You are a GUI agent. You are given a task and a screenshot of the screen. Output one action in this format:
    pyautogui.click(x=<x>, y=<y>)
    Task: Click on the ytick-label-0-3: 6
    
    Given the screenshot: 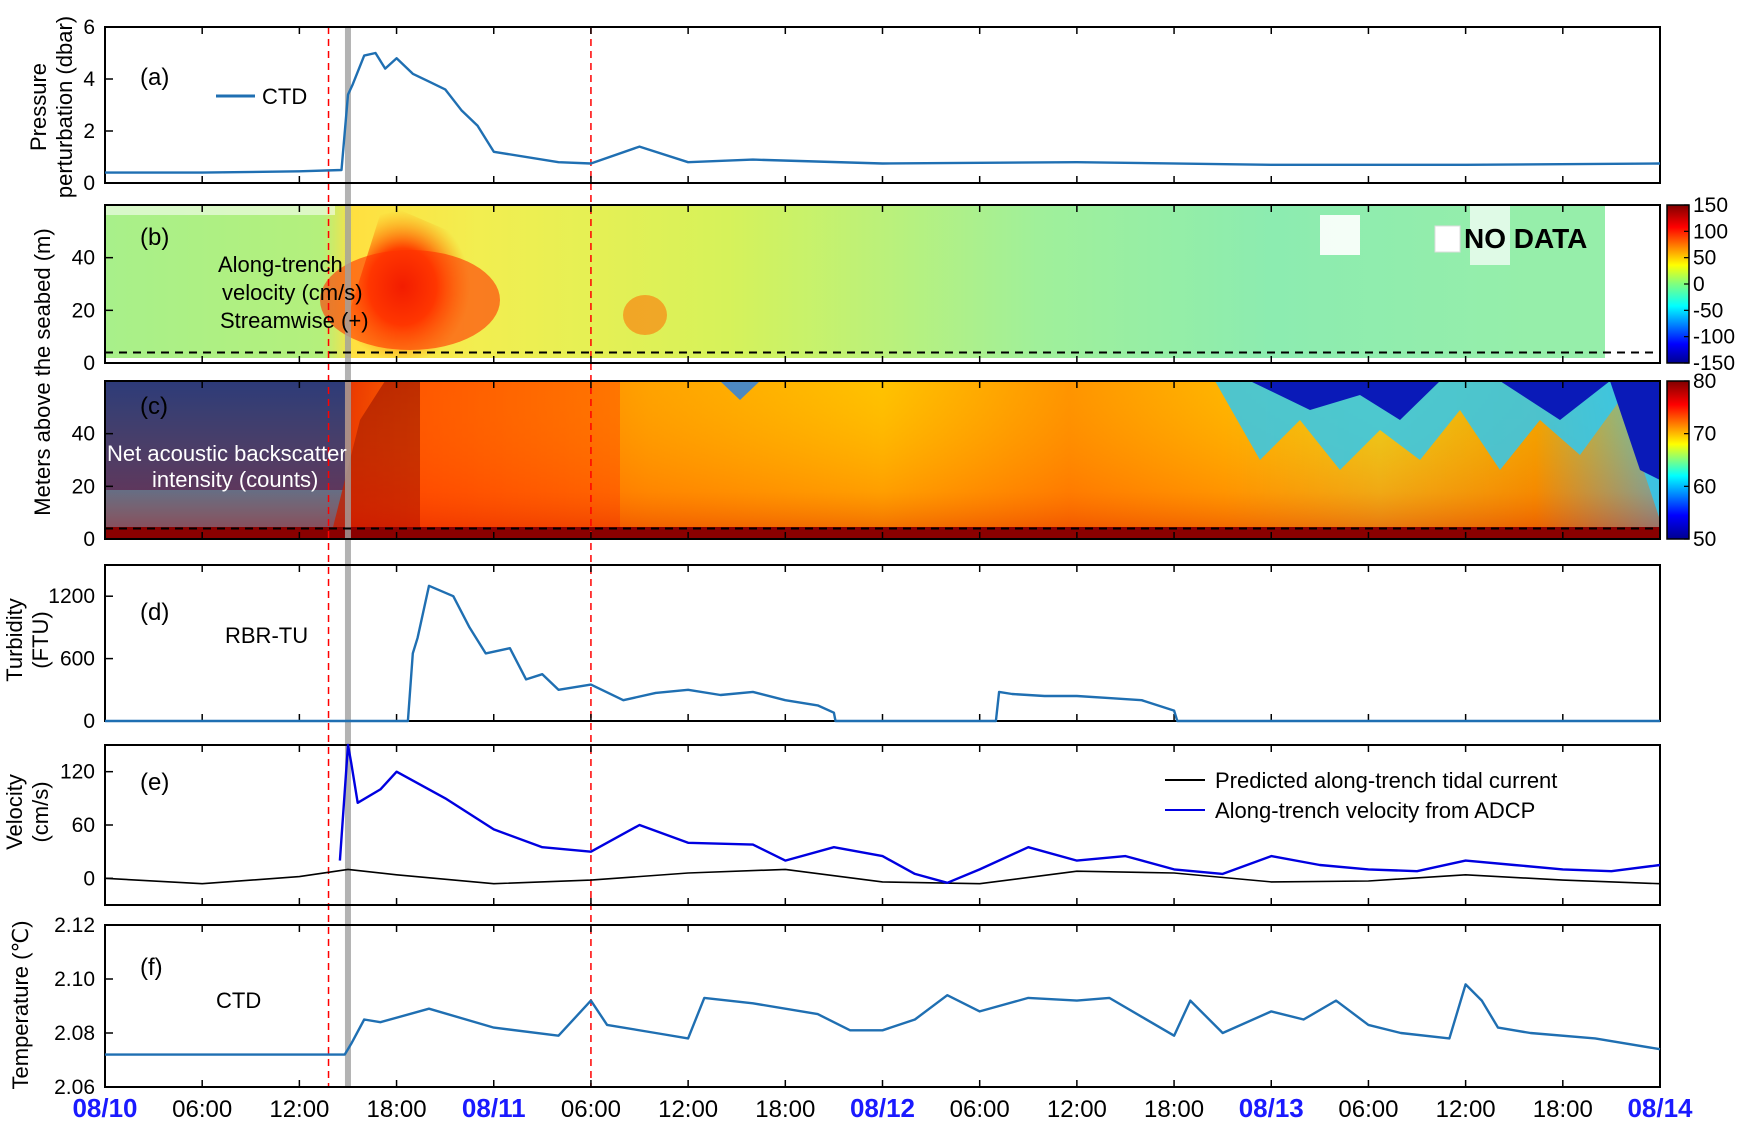 What is the action you would take?
    pyautogui.click(x=89, y=27)
    